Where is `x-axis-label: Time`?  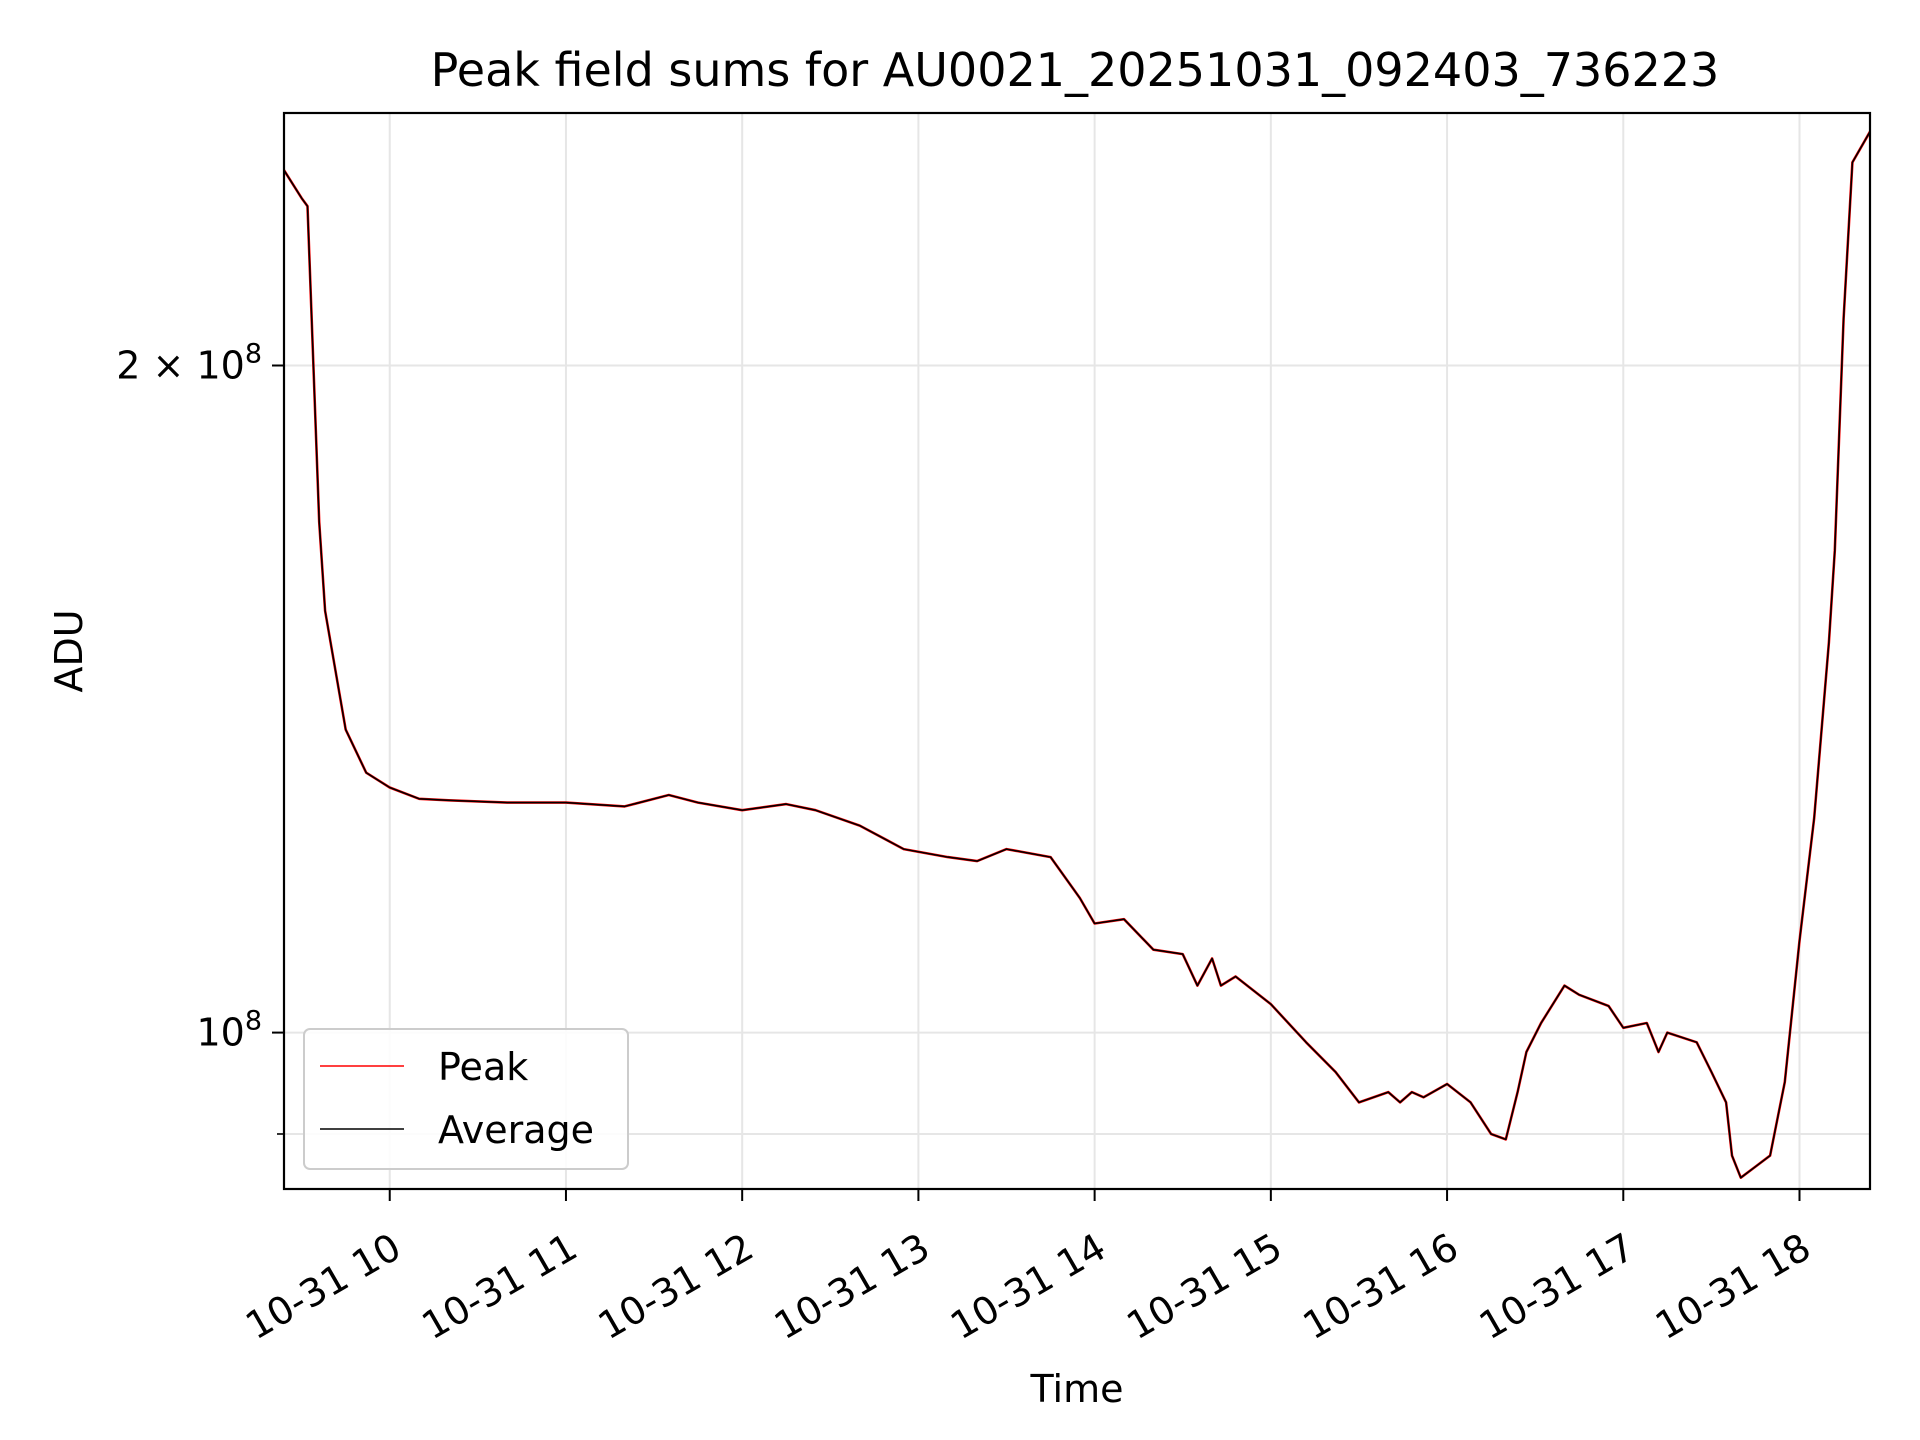 x-axis-label: Time is located at coordinates (1077, 1389).